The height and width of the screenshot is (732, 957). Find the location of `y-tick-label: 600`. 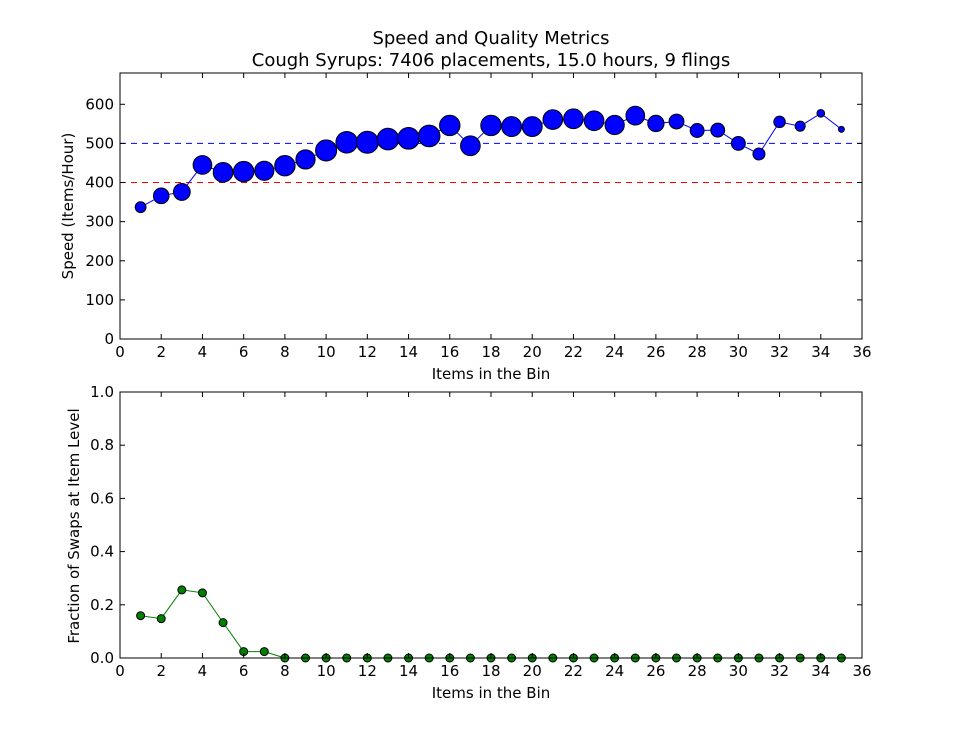

y-tick-label: 600 is located at coordinates (99, 104).